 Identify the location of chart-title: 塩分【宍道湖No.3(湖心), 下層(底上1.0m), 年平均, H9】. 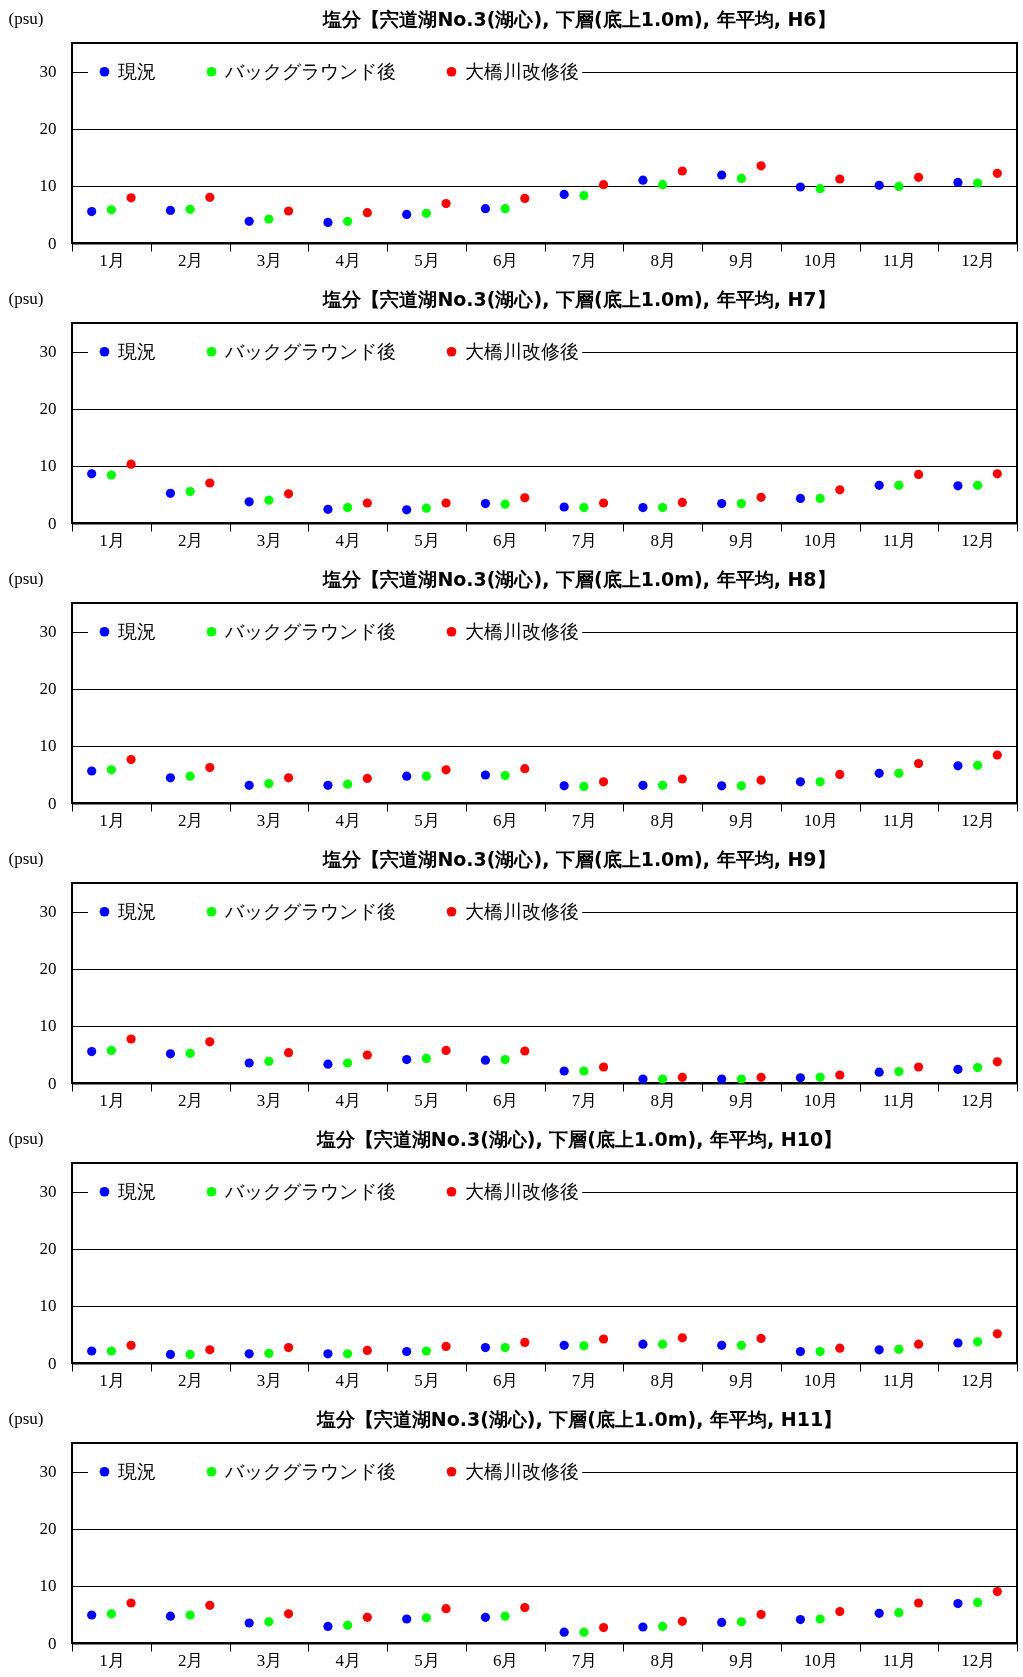
(579, 859).